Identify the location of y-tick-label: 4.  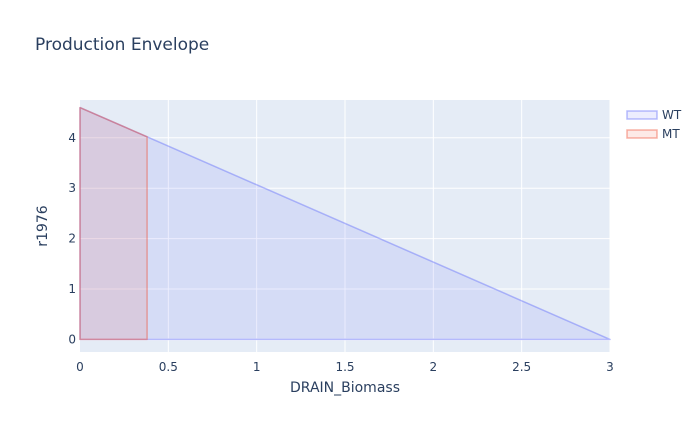
(72, 138).